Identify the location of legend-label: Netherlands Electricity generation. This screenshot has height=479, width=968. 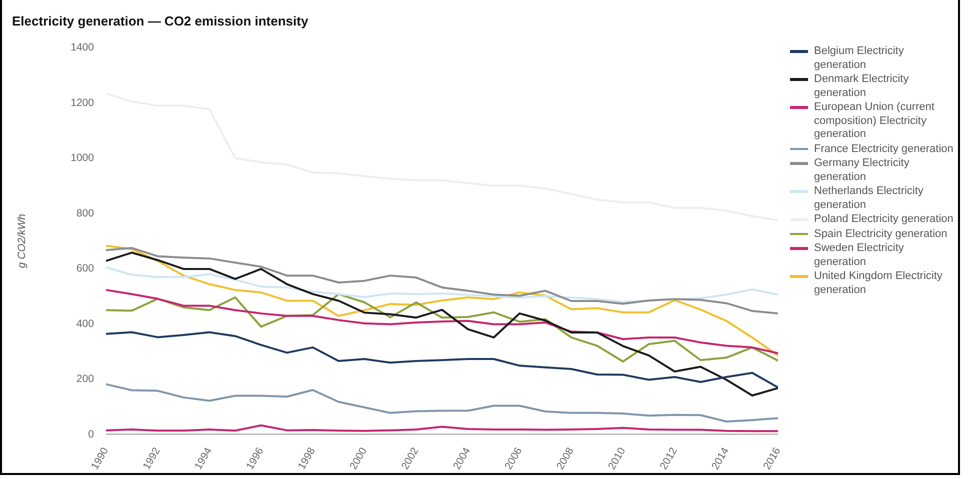
(869, 198).